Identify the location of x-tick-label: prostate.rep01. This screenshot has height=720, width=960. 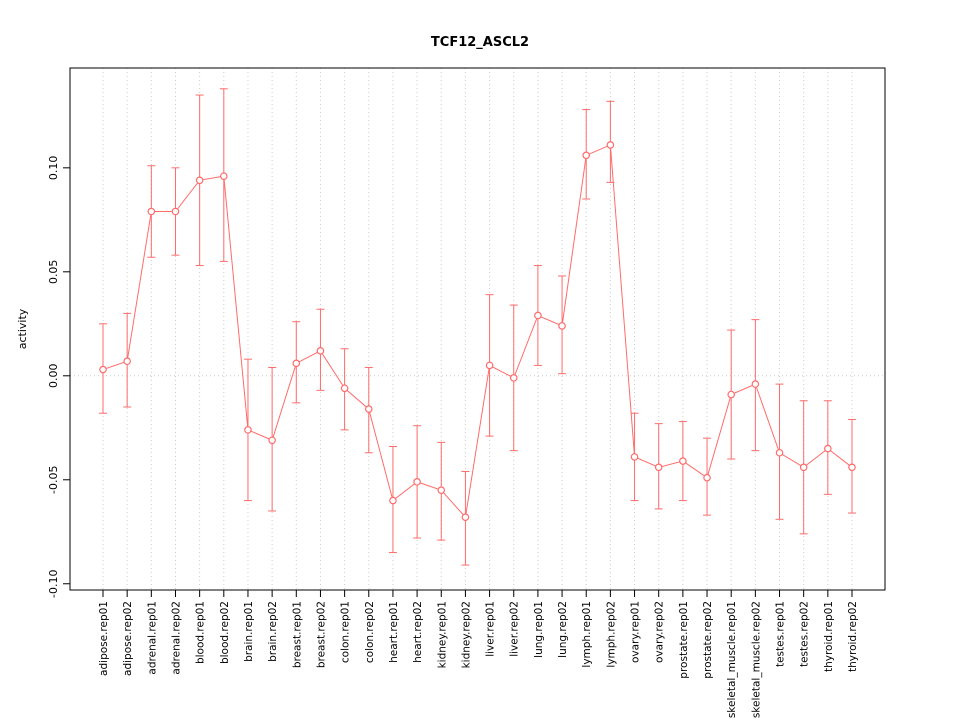
(684, 640).